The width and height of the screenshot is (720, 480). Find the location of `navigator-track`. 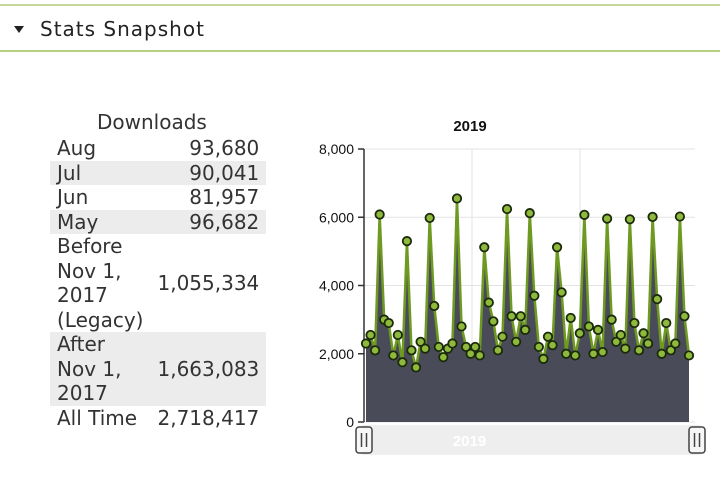

navigator-track is located at coordinates (531, 440).